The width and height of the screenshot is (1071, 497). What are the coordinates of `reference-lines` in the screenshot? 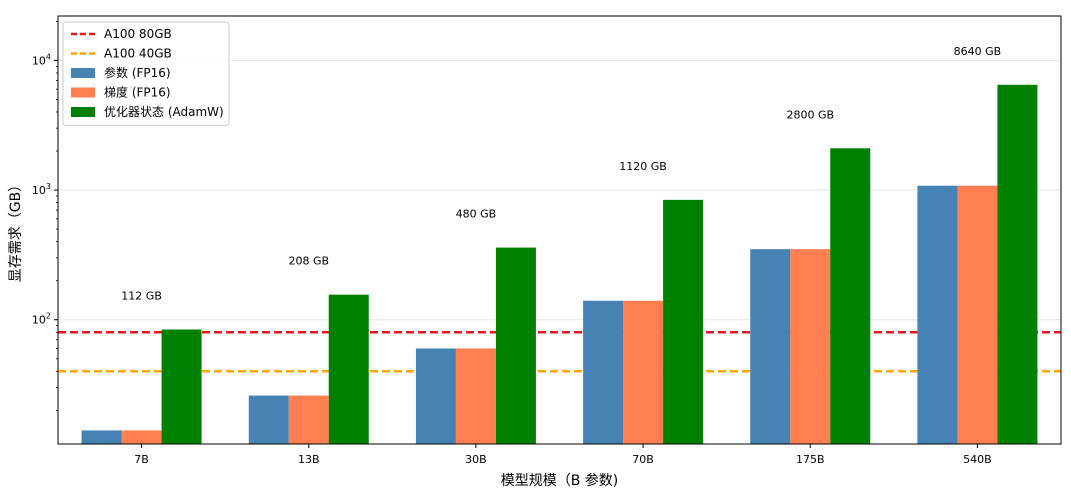 It's located at (559, 352).